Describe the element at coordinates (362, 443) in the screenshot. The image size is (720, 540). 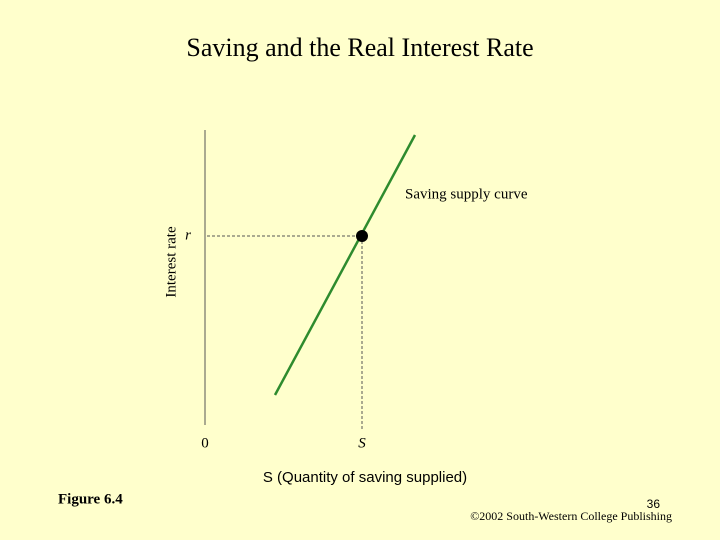
I see `x-marker: S` at that location.